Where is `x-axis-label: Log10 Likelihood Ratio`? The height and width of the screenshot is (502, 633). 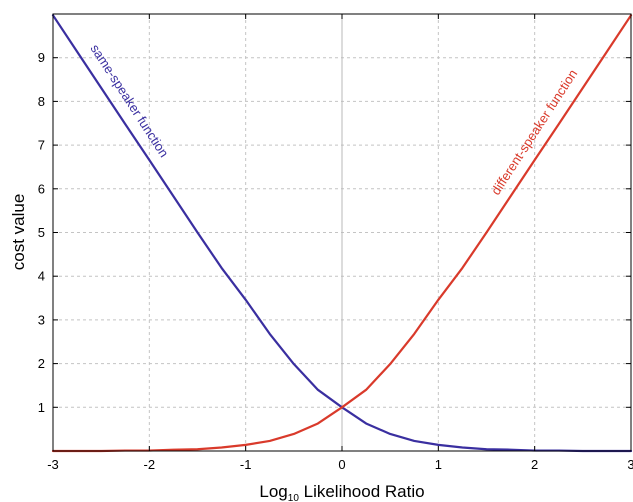
x-axis-label: Log10 Likelihood Ratio is located at coordinates (341, 492).